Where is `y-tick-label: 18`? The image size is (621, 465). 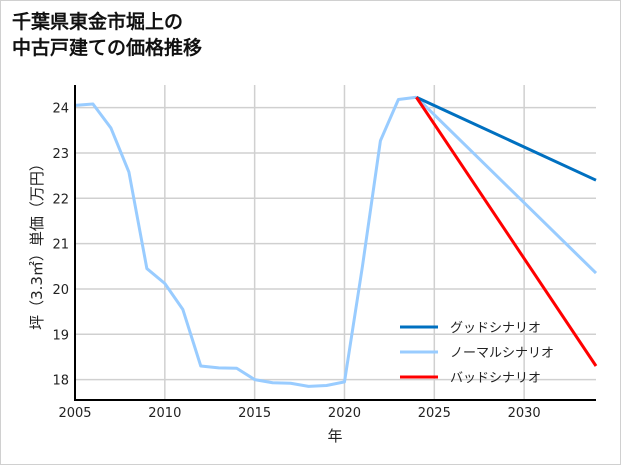
y-tick-label: 18 is located at coordinates (60, 381).